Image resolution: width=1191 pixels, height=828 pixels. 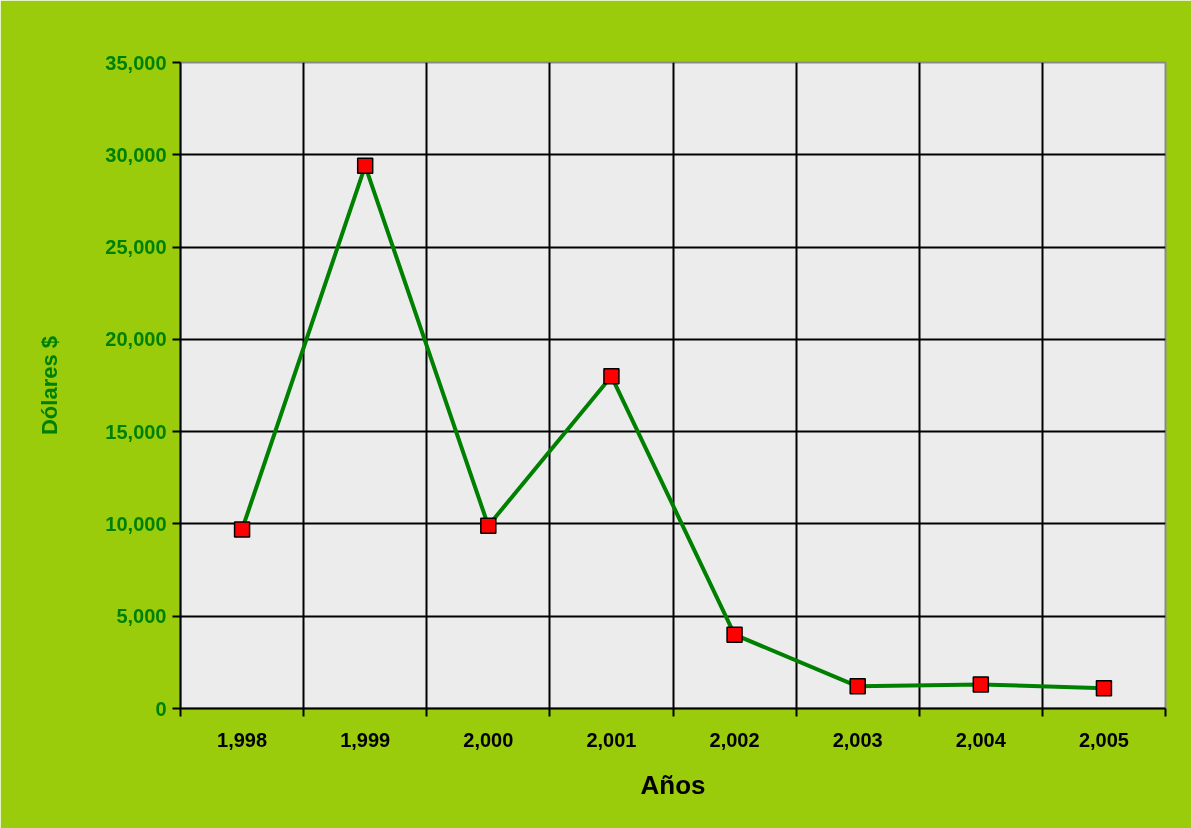 I want to click on y-axis-title: Dólares $, so click(x=50, y=385).